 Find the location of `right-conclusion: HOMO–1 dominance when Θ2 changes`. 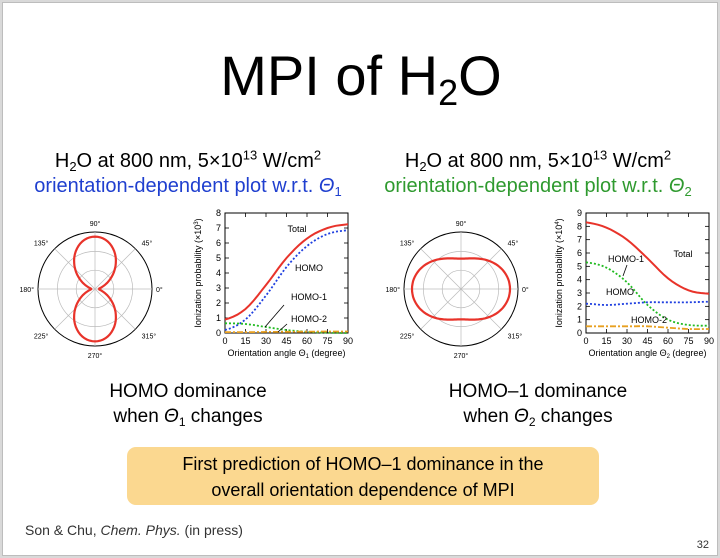

right-conclusion: HOMO–1 dominance when Θ2 changes is located at coordinates (538, 405).